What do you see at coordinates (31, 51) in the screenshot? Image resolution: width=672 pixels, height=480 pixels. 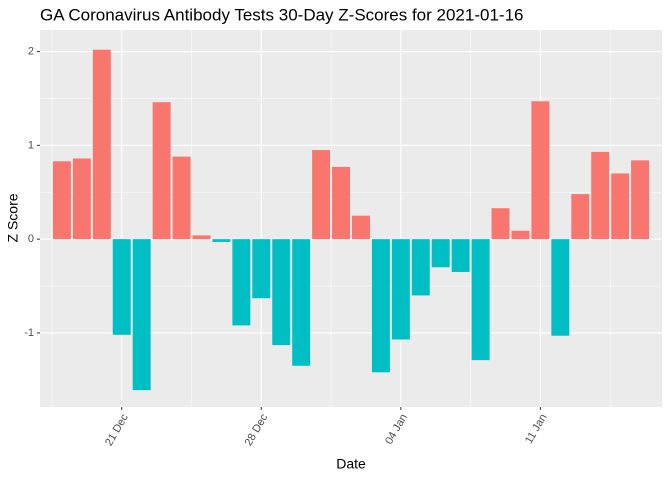 I see `y-tick-label: 2` at bounding box center [31, 51].